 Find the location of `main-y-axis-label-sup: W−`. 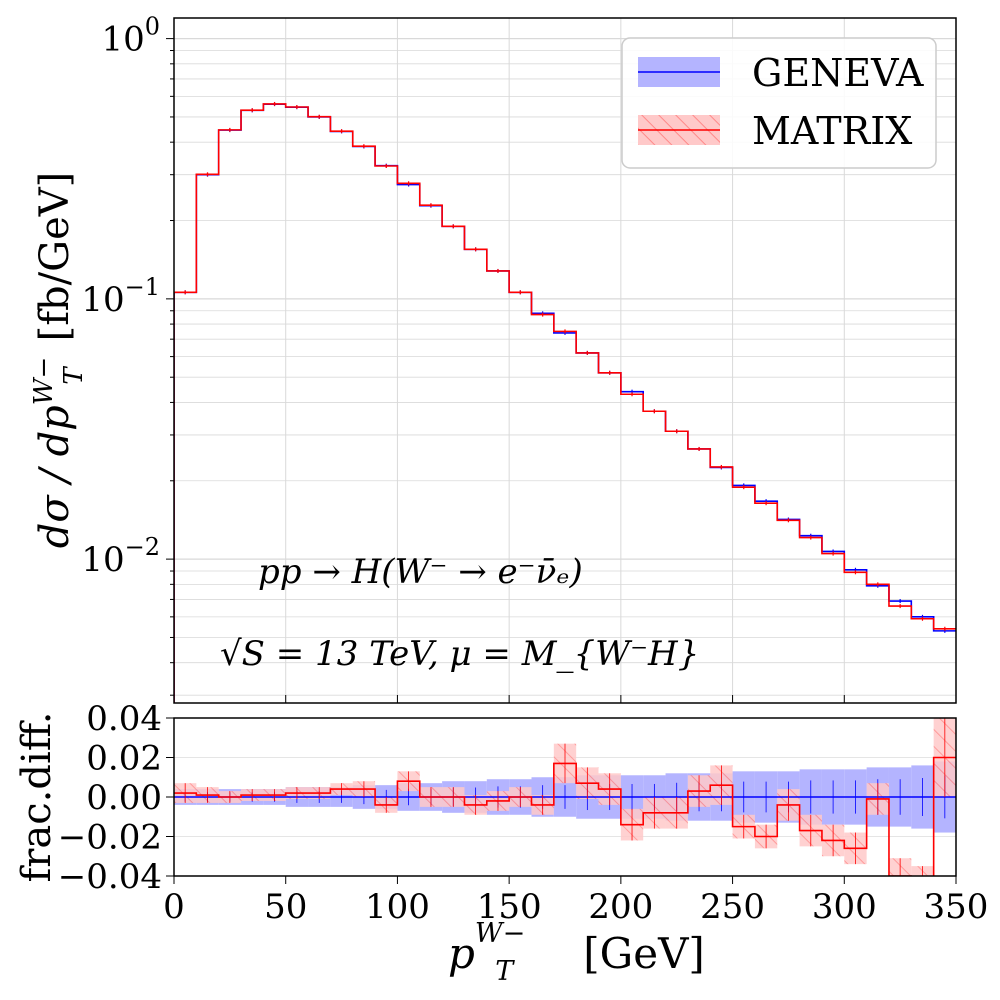

main-y-axis-label-sup: W− is located at coordinates (44, 381).